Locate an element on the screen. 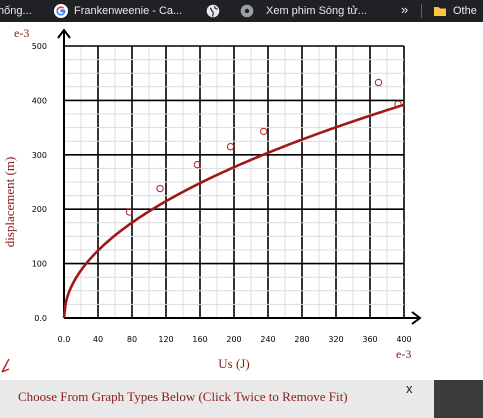  bookmarks-overflow-chevron-icon: » is located at coordinates (405, 9).